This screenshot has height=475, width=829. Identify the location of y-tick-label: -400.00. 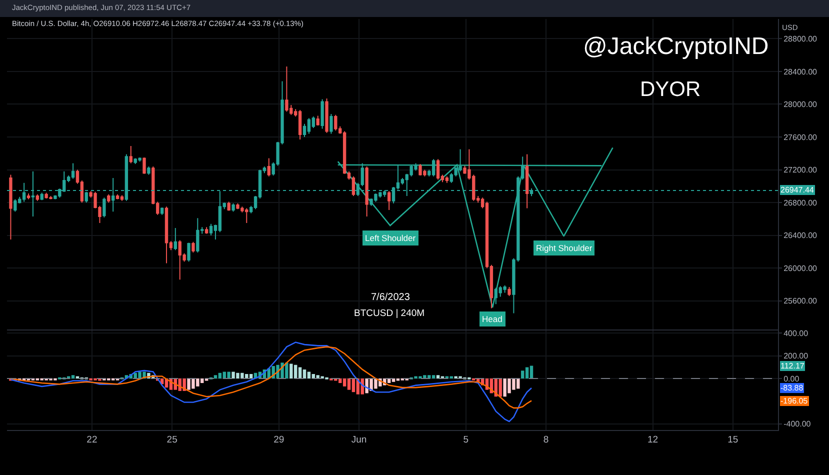
(798, 424).